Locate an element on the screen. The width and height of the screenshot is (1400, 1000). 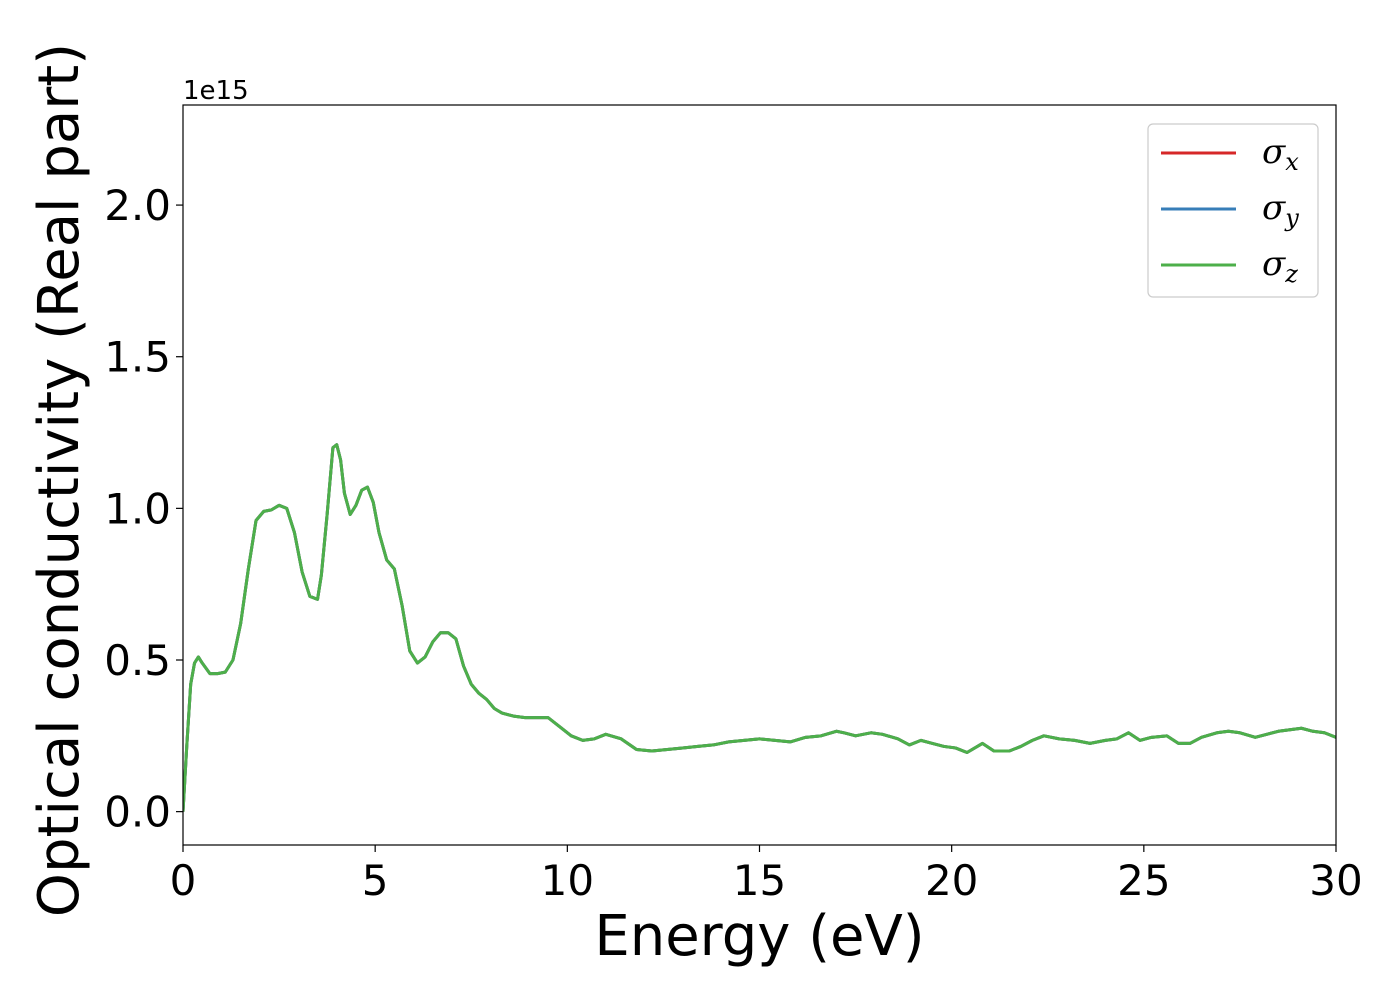
x-tick-label: 15 is located at coordinates (759, 880).